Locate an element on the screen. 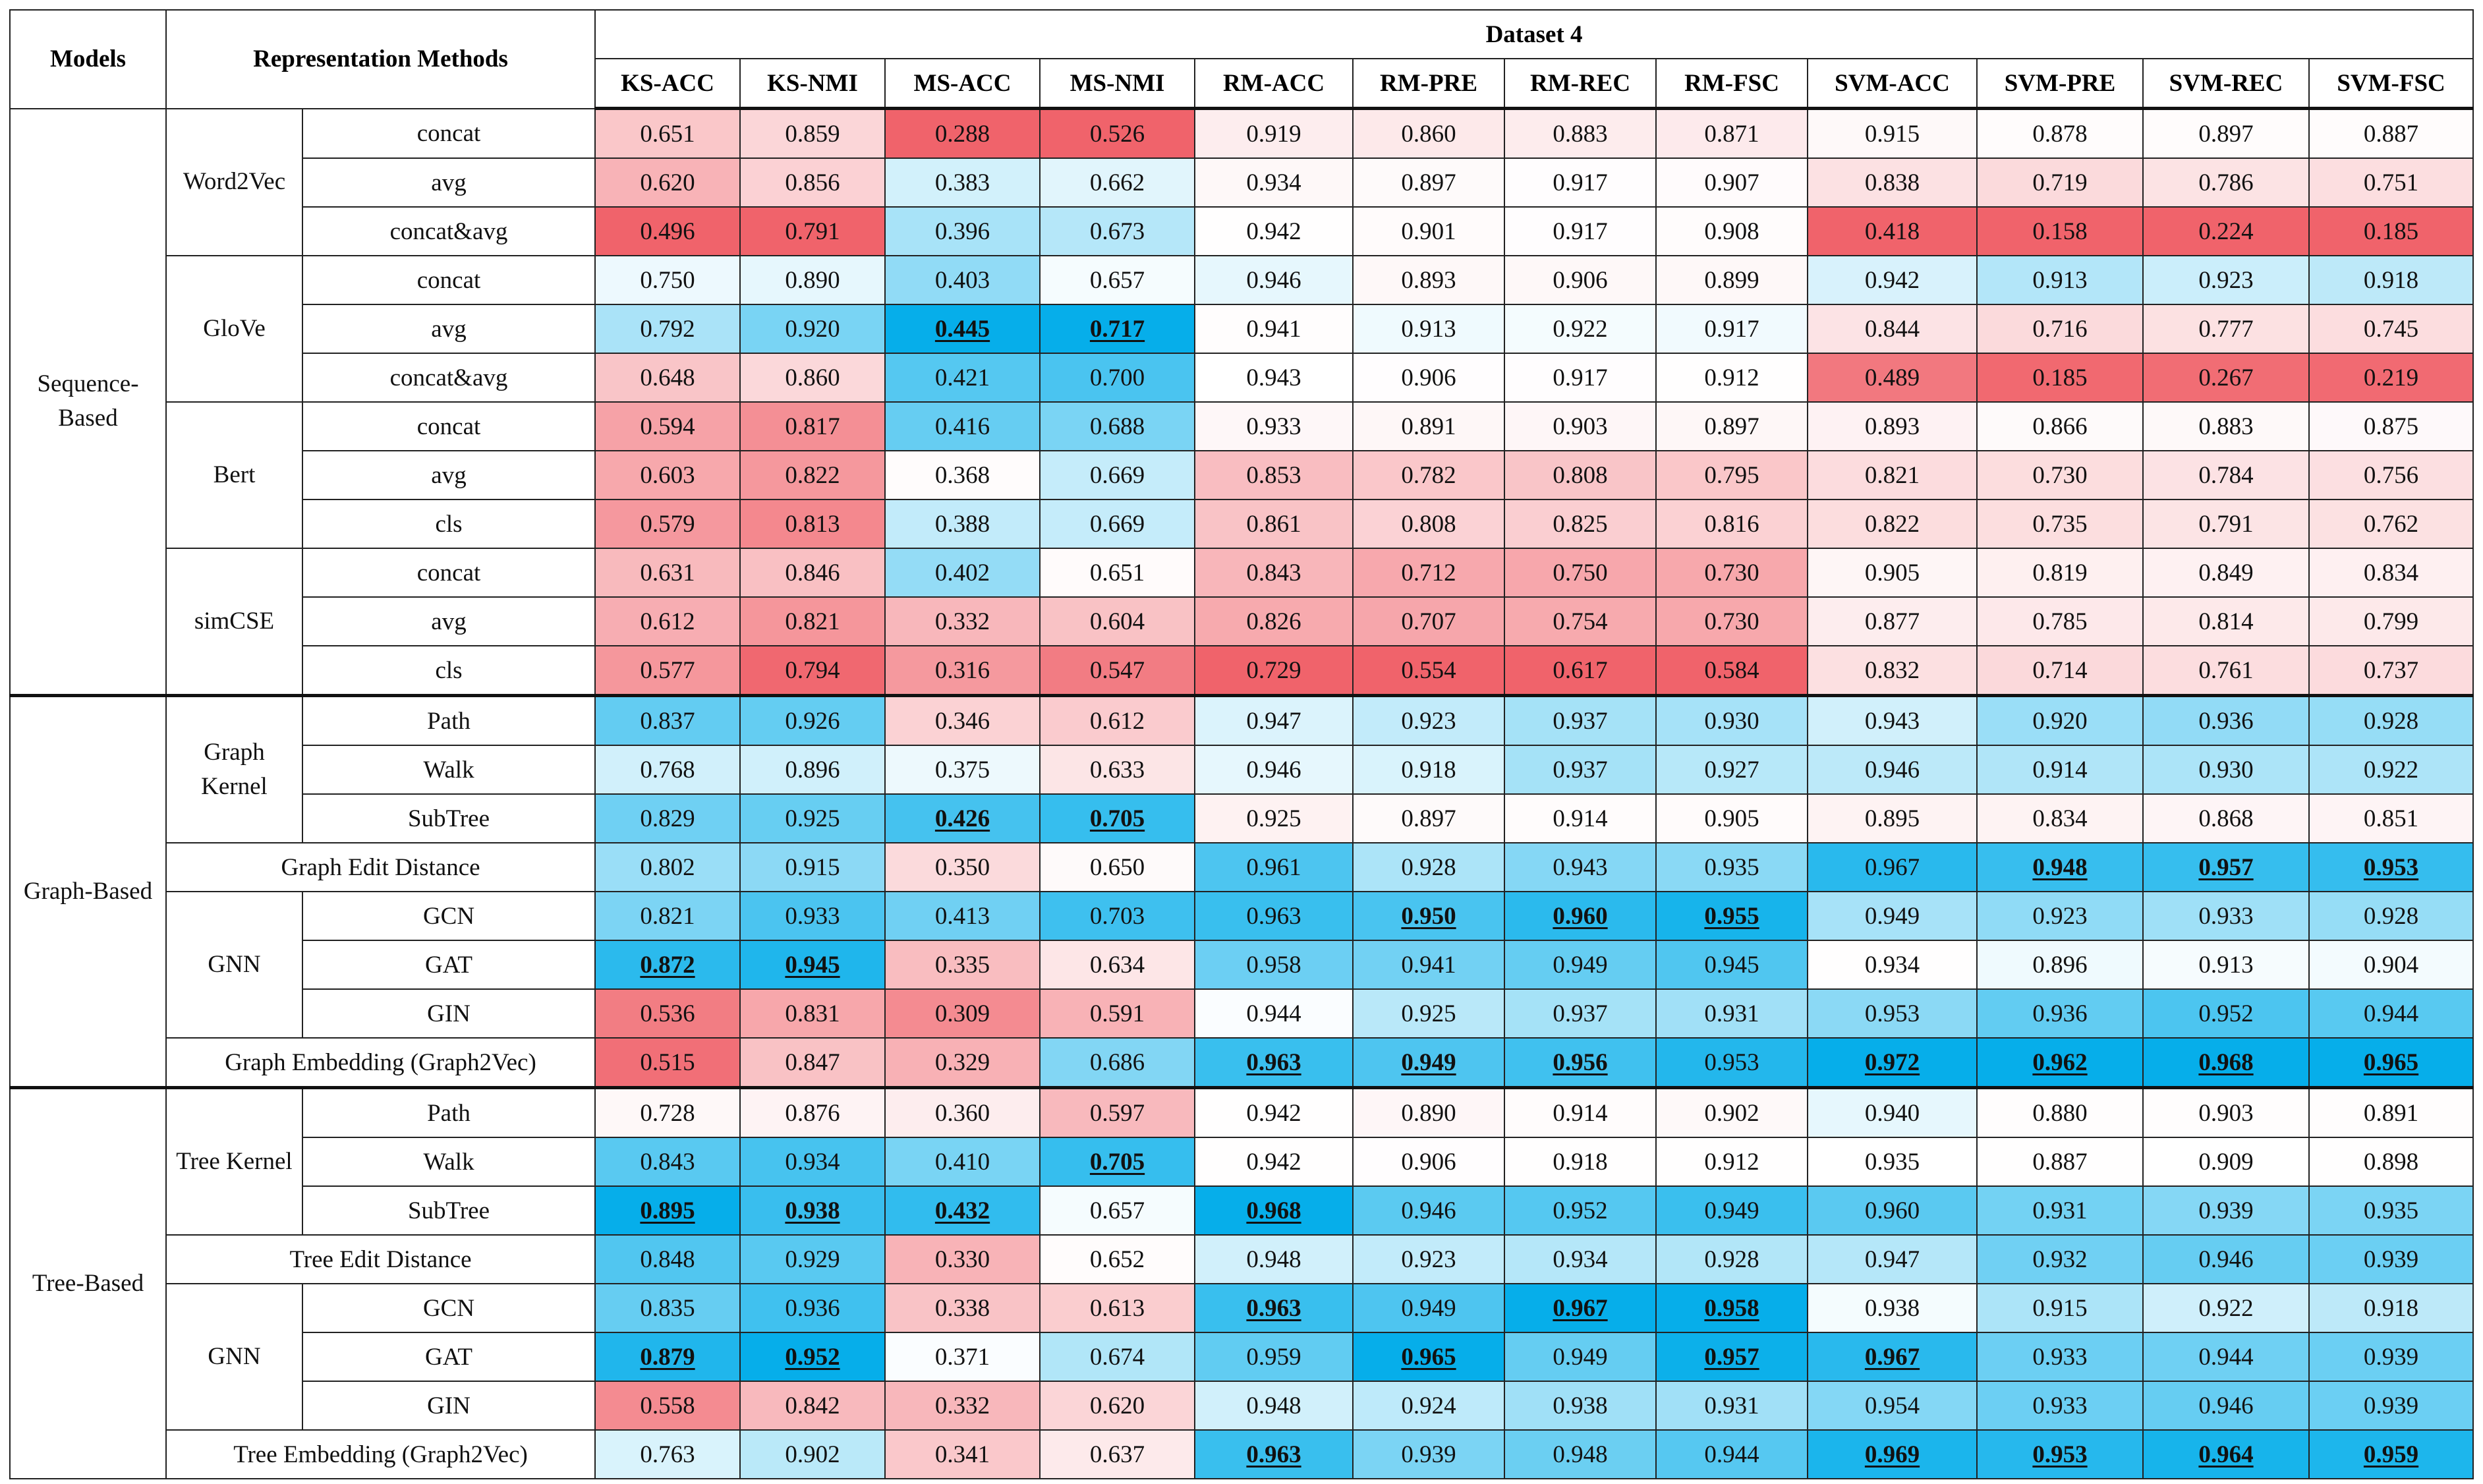 This screenshot has width=2483, height=1484. metric-cell: 0.637 is located at coordinates (1117, 1454).